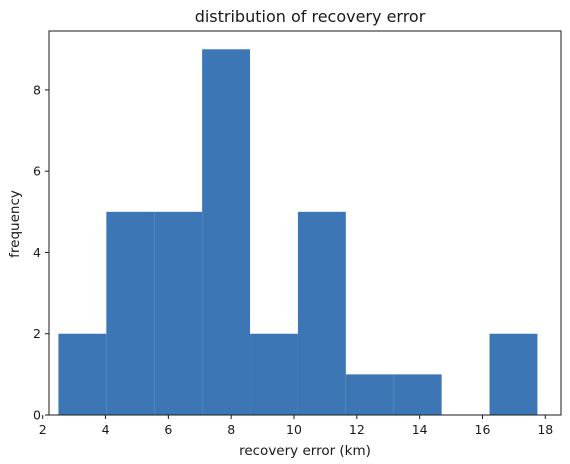 The width and height of the screenshot is (570, 464). What do you see at coordinates (43, 429) in the screenshot?
I see `x-tick-label: 2` at bounding box center [43, 429].